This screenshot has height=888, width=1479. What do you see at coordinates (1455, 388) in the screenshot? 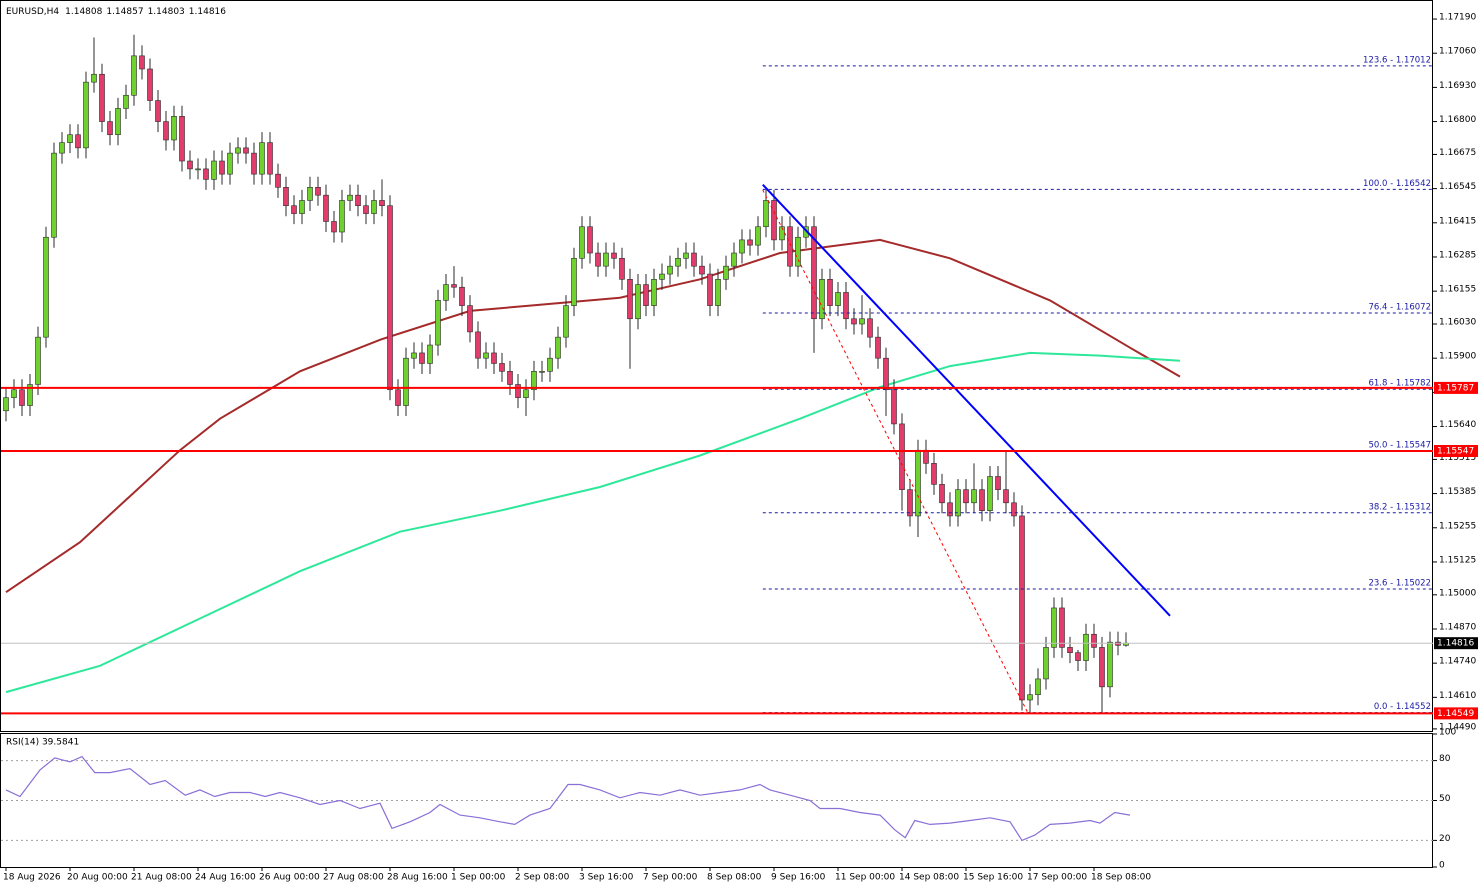
I see `price-label: 1.15787` at bounding box center [1455, 388].